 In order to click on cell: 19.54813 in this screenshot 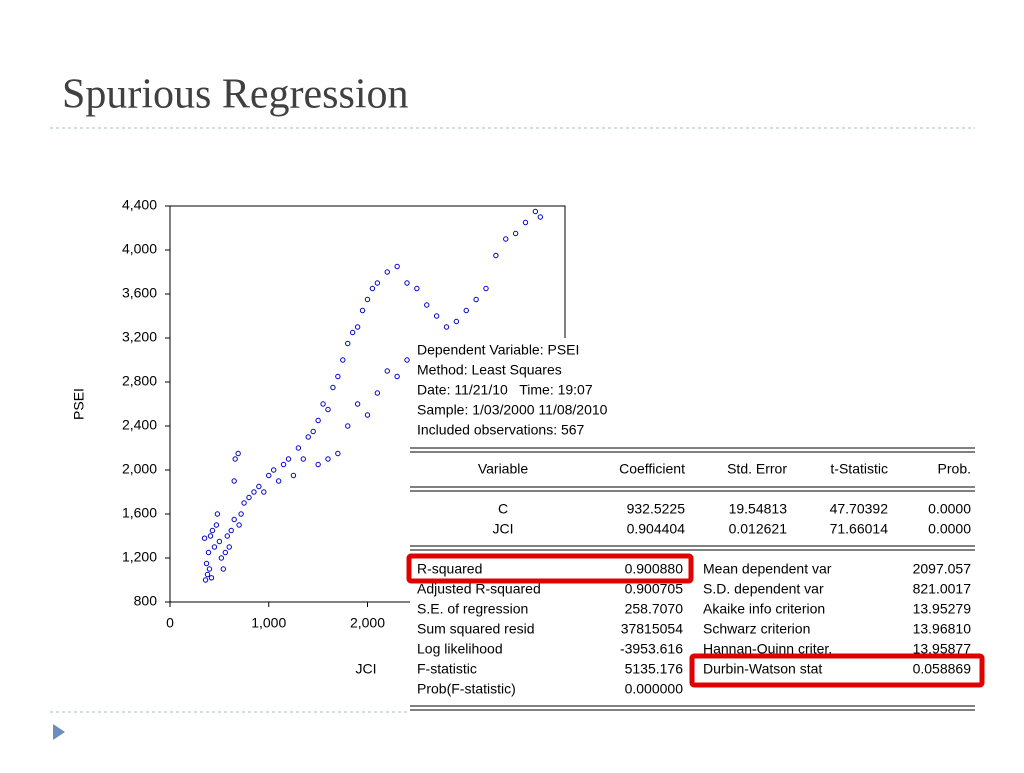, I will do `click(758, 509)`.